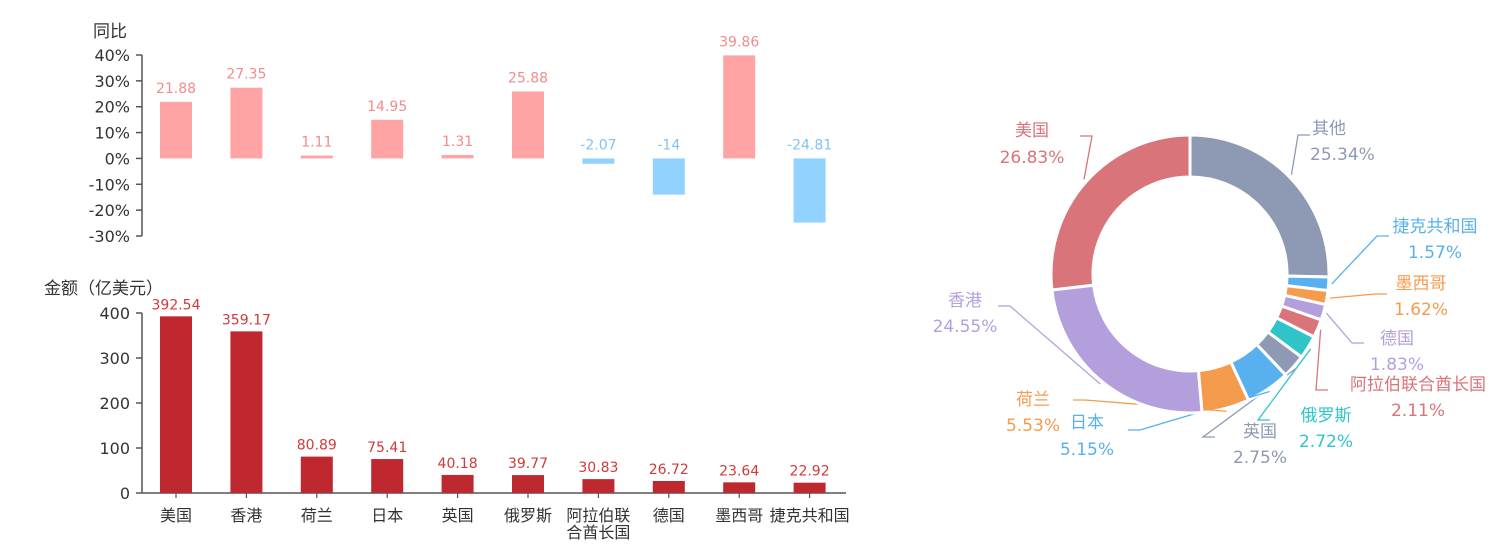 The height and width of the screenshot is (547, 1502). What do you see at coordinates (246, 320) in the screenshot?
I see `amount-value-label: 359.17` at bounding box center [246, 320].